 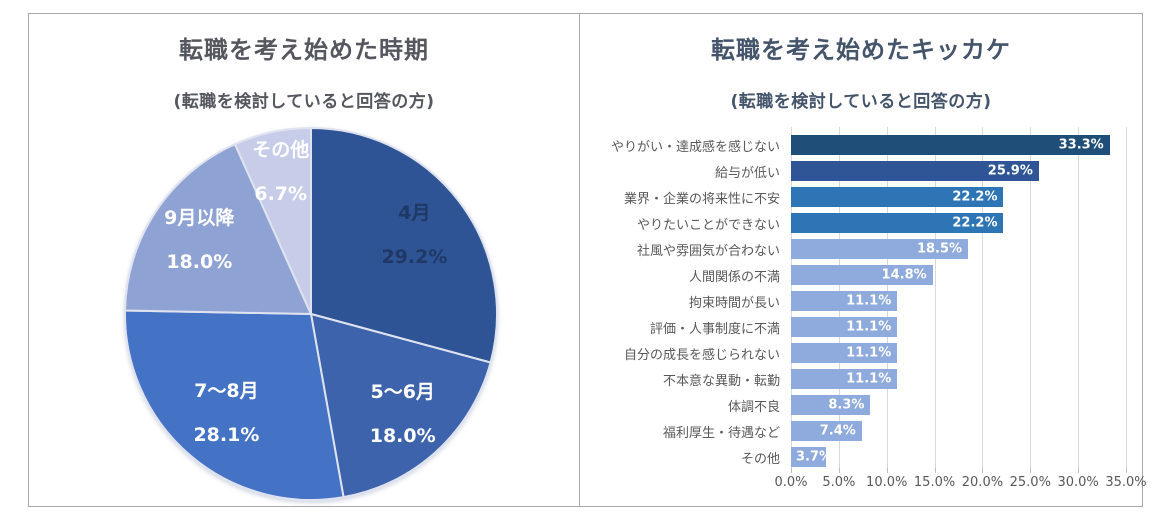 What do you see at coordinates (846, 405) in the screenshot?
I see `bar-value-label: 8.3%` at bounding box center [846, 405].